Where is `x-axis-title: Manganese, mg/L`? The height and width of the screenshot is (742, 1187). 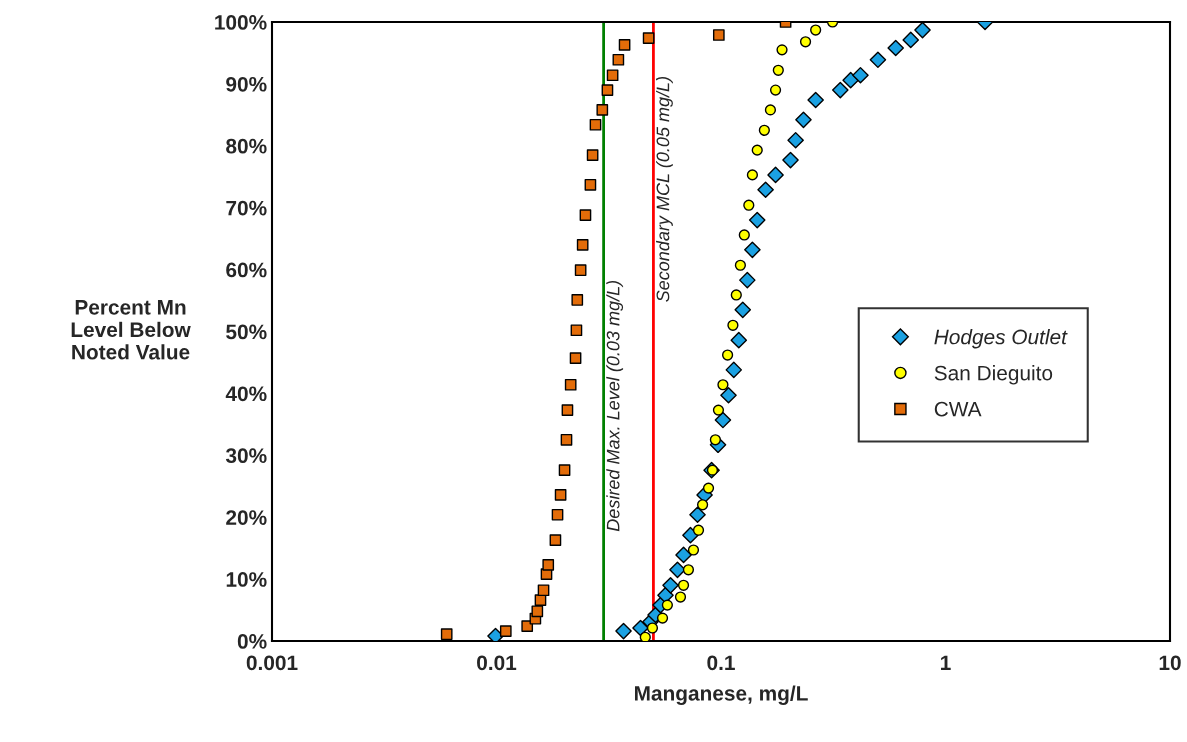 x-axis-title: Manganese, mg/L is located at coordinates (721, 695).